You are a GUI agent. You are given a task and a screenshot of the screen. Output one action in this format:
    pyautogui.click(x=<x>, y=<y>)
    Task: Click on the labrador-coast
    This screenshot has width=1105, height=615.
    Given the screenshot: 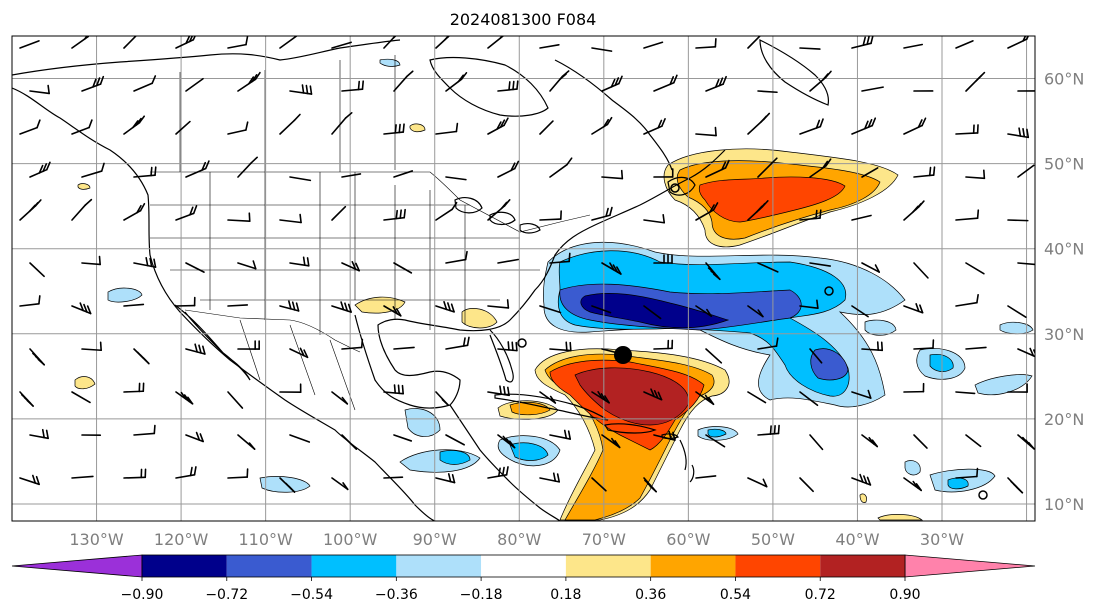 What is the action you would take?
    pyautogui.click(x=613, y=115)
    